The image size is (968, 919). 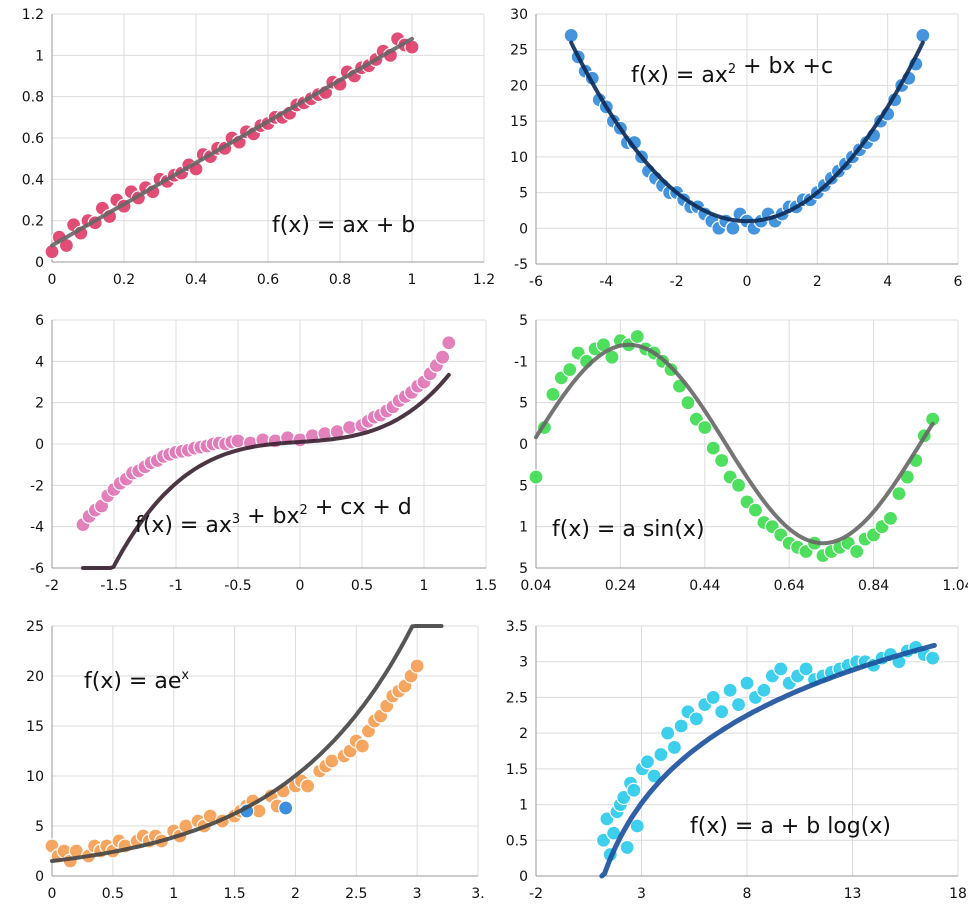 I want to click on y-tick-label: -2, so click(x=37, y=486).